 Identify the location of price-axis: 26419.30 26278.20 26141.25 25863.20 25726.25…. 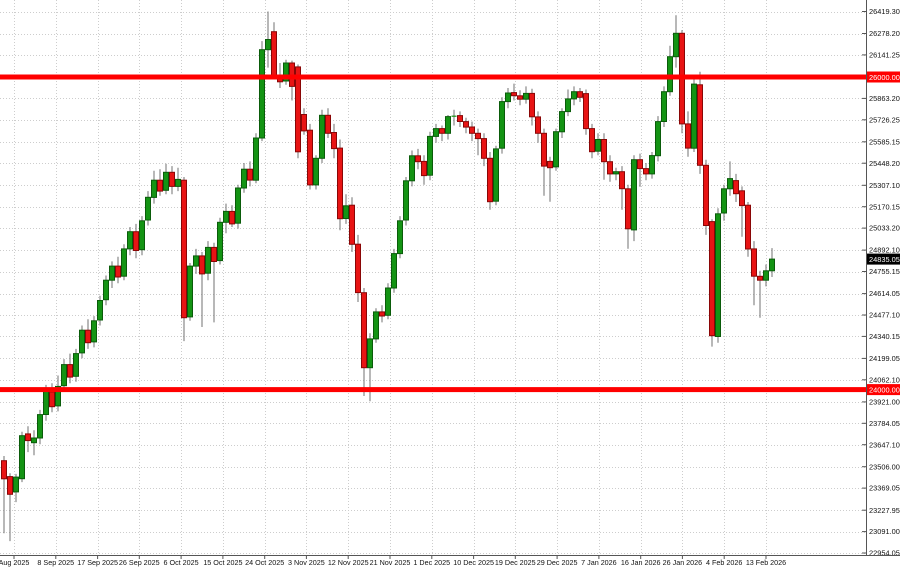
(881, 284).